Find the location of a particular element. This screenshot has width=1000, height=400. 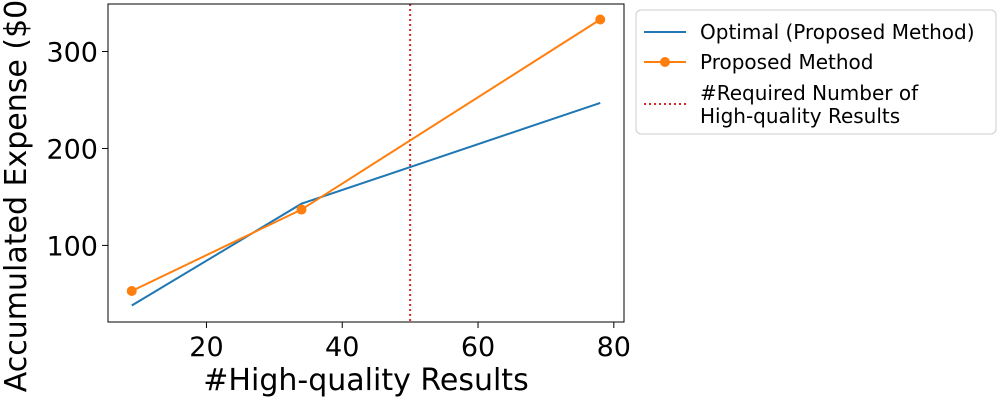

x-tick-label: 60 is located at coordinates (478, 347).